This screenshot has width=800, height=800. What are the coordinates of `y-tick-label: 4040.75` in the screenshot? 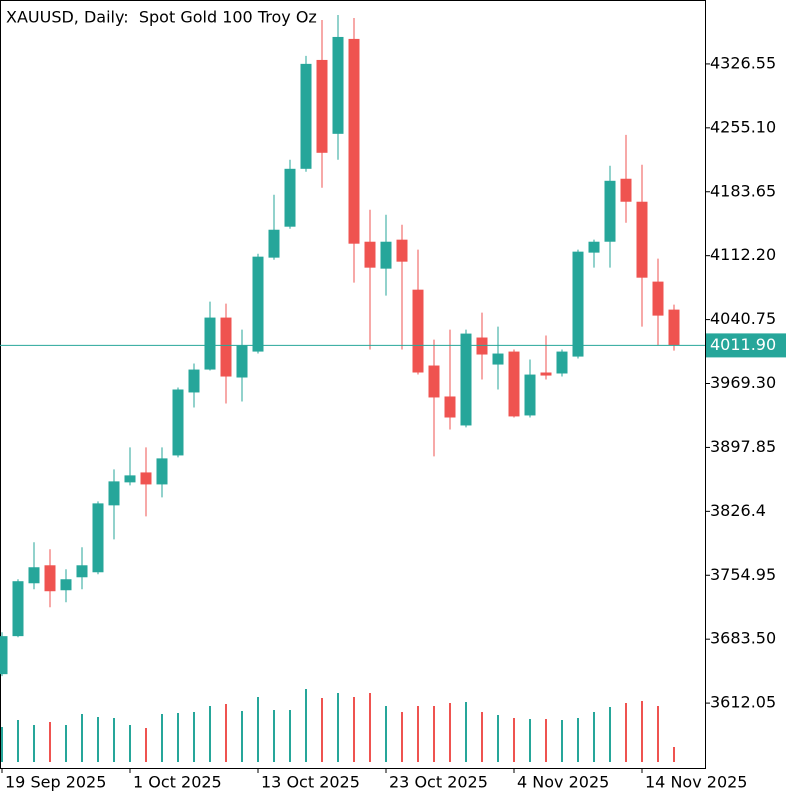 It's located at (743, 318).